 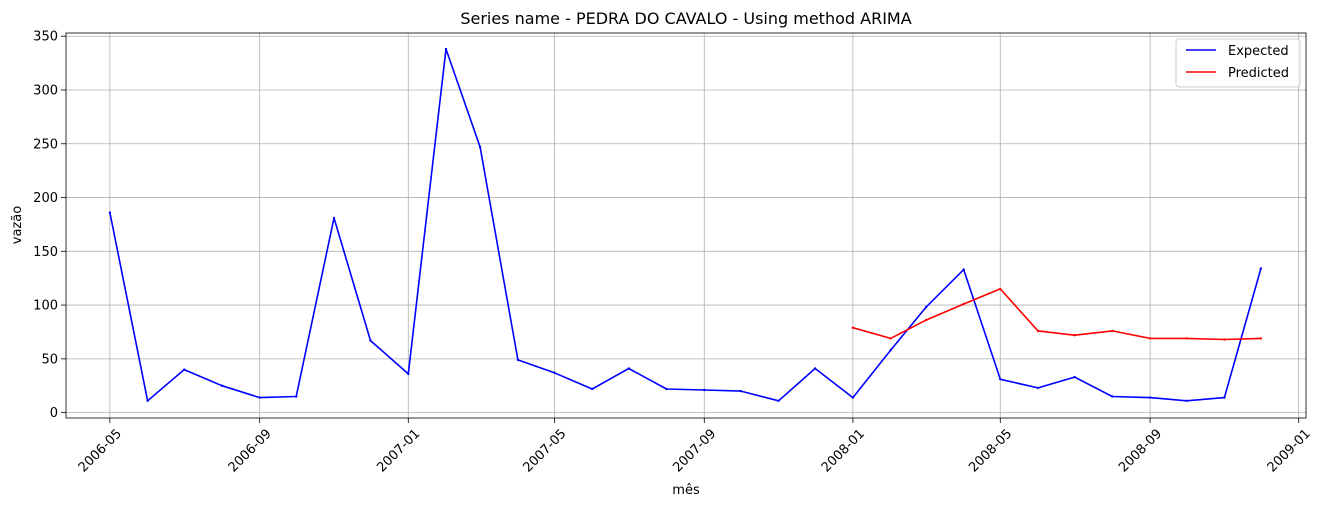 I want to click on x-tick-label: 2007-01, so click(x=398, y=450).